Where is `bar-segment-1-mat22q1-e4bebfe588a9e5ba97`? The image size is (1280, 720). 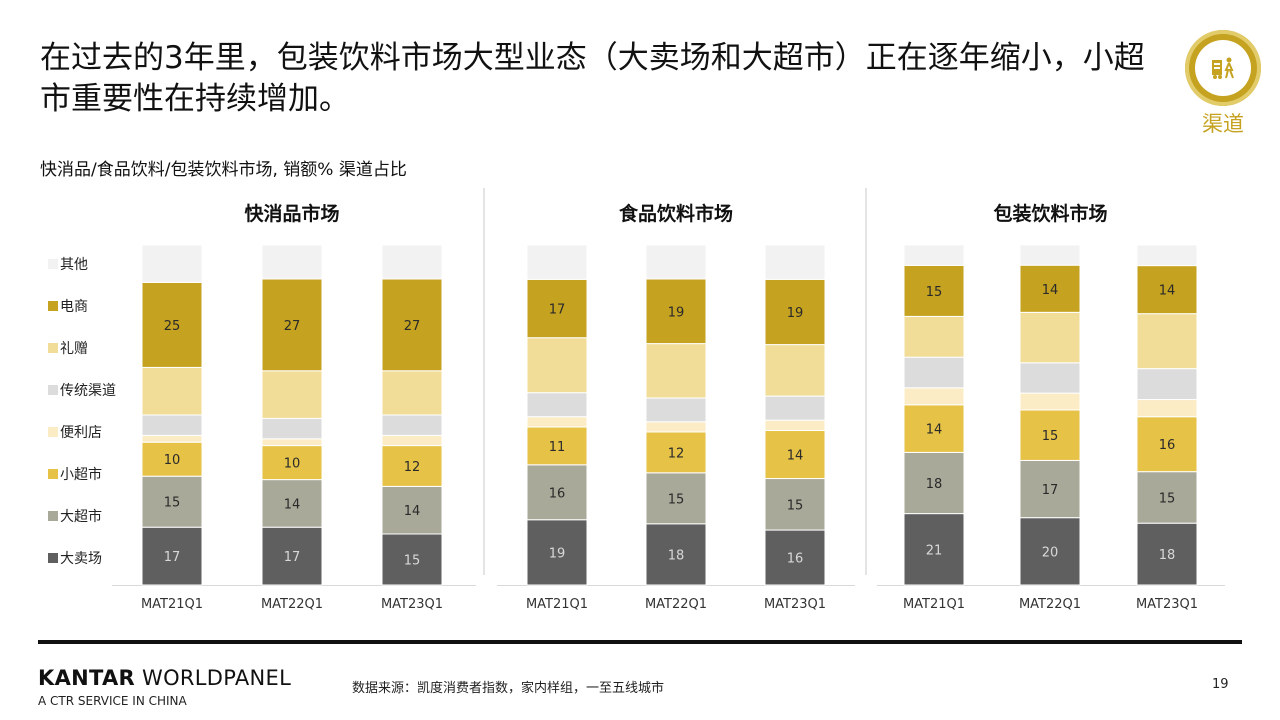 bar-segment-1-mat22q1-e4bebfe588a9e5ba97 is located at coordinates (292, 442).